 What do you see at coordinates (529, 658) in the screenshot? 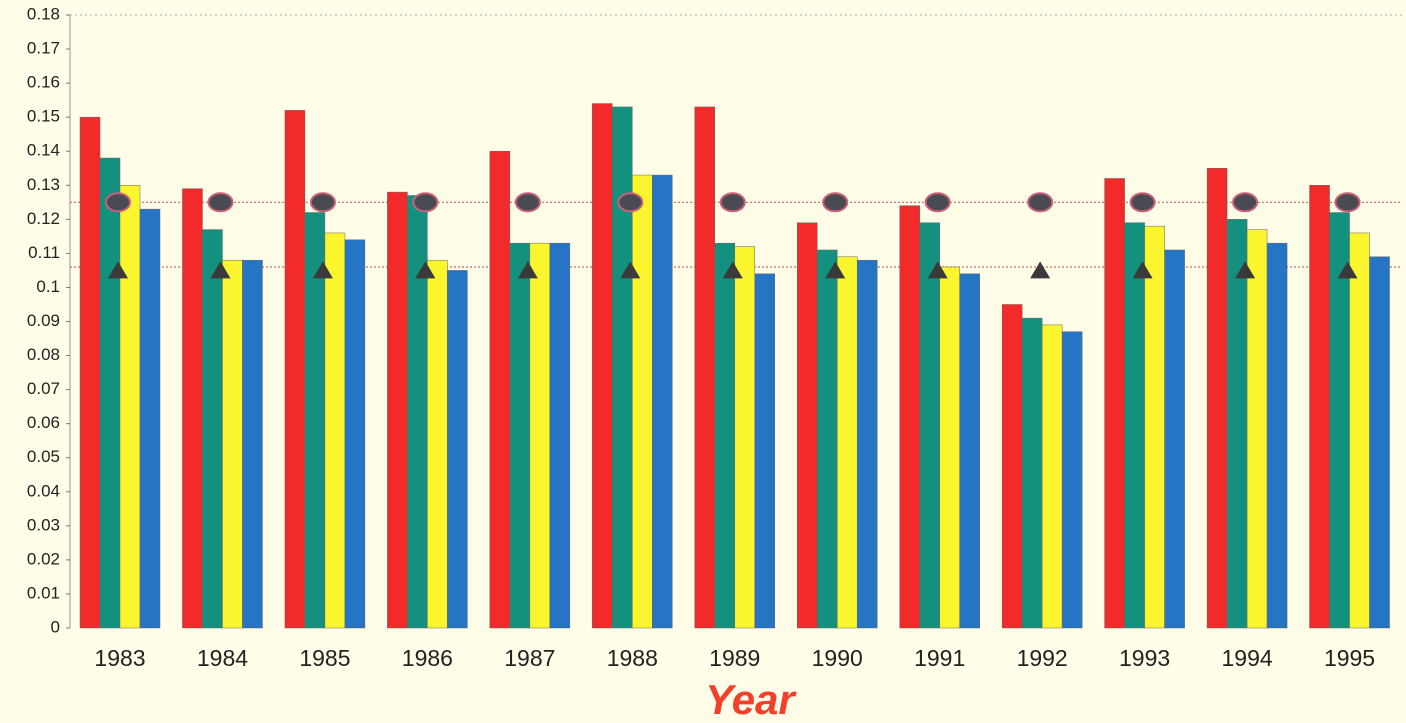
I see `x-tick-label: 1987` at bounding box center [529, 658].